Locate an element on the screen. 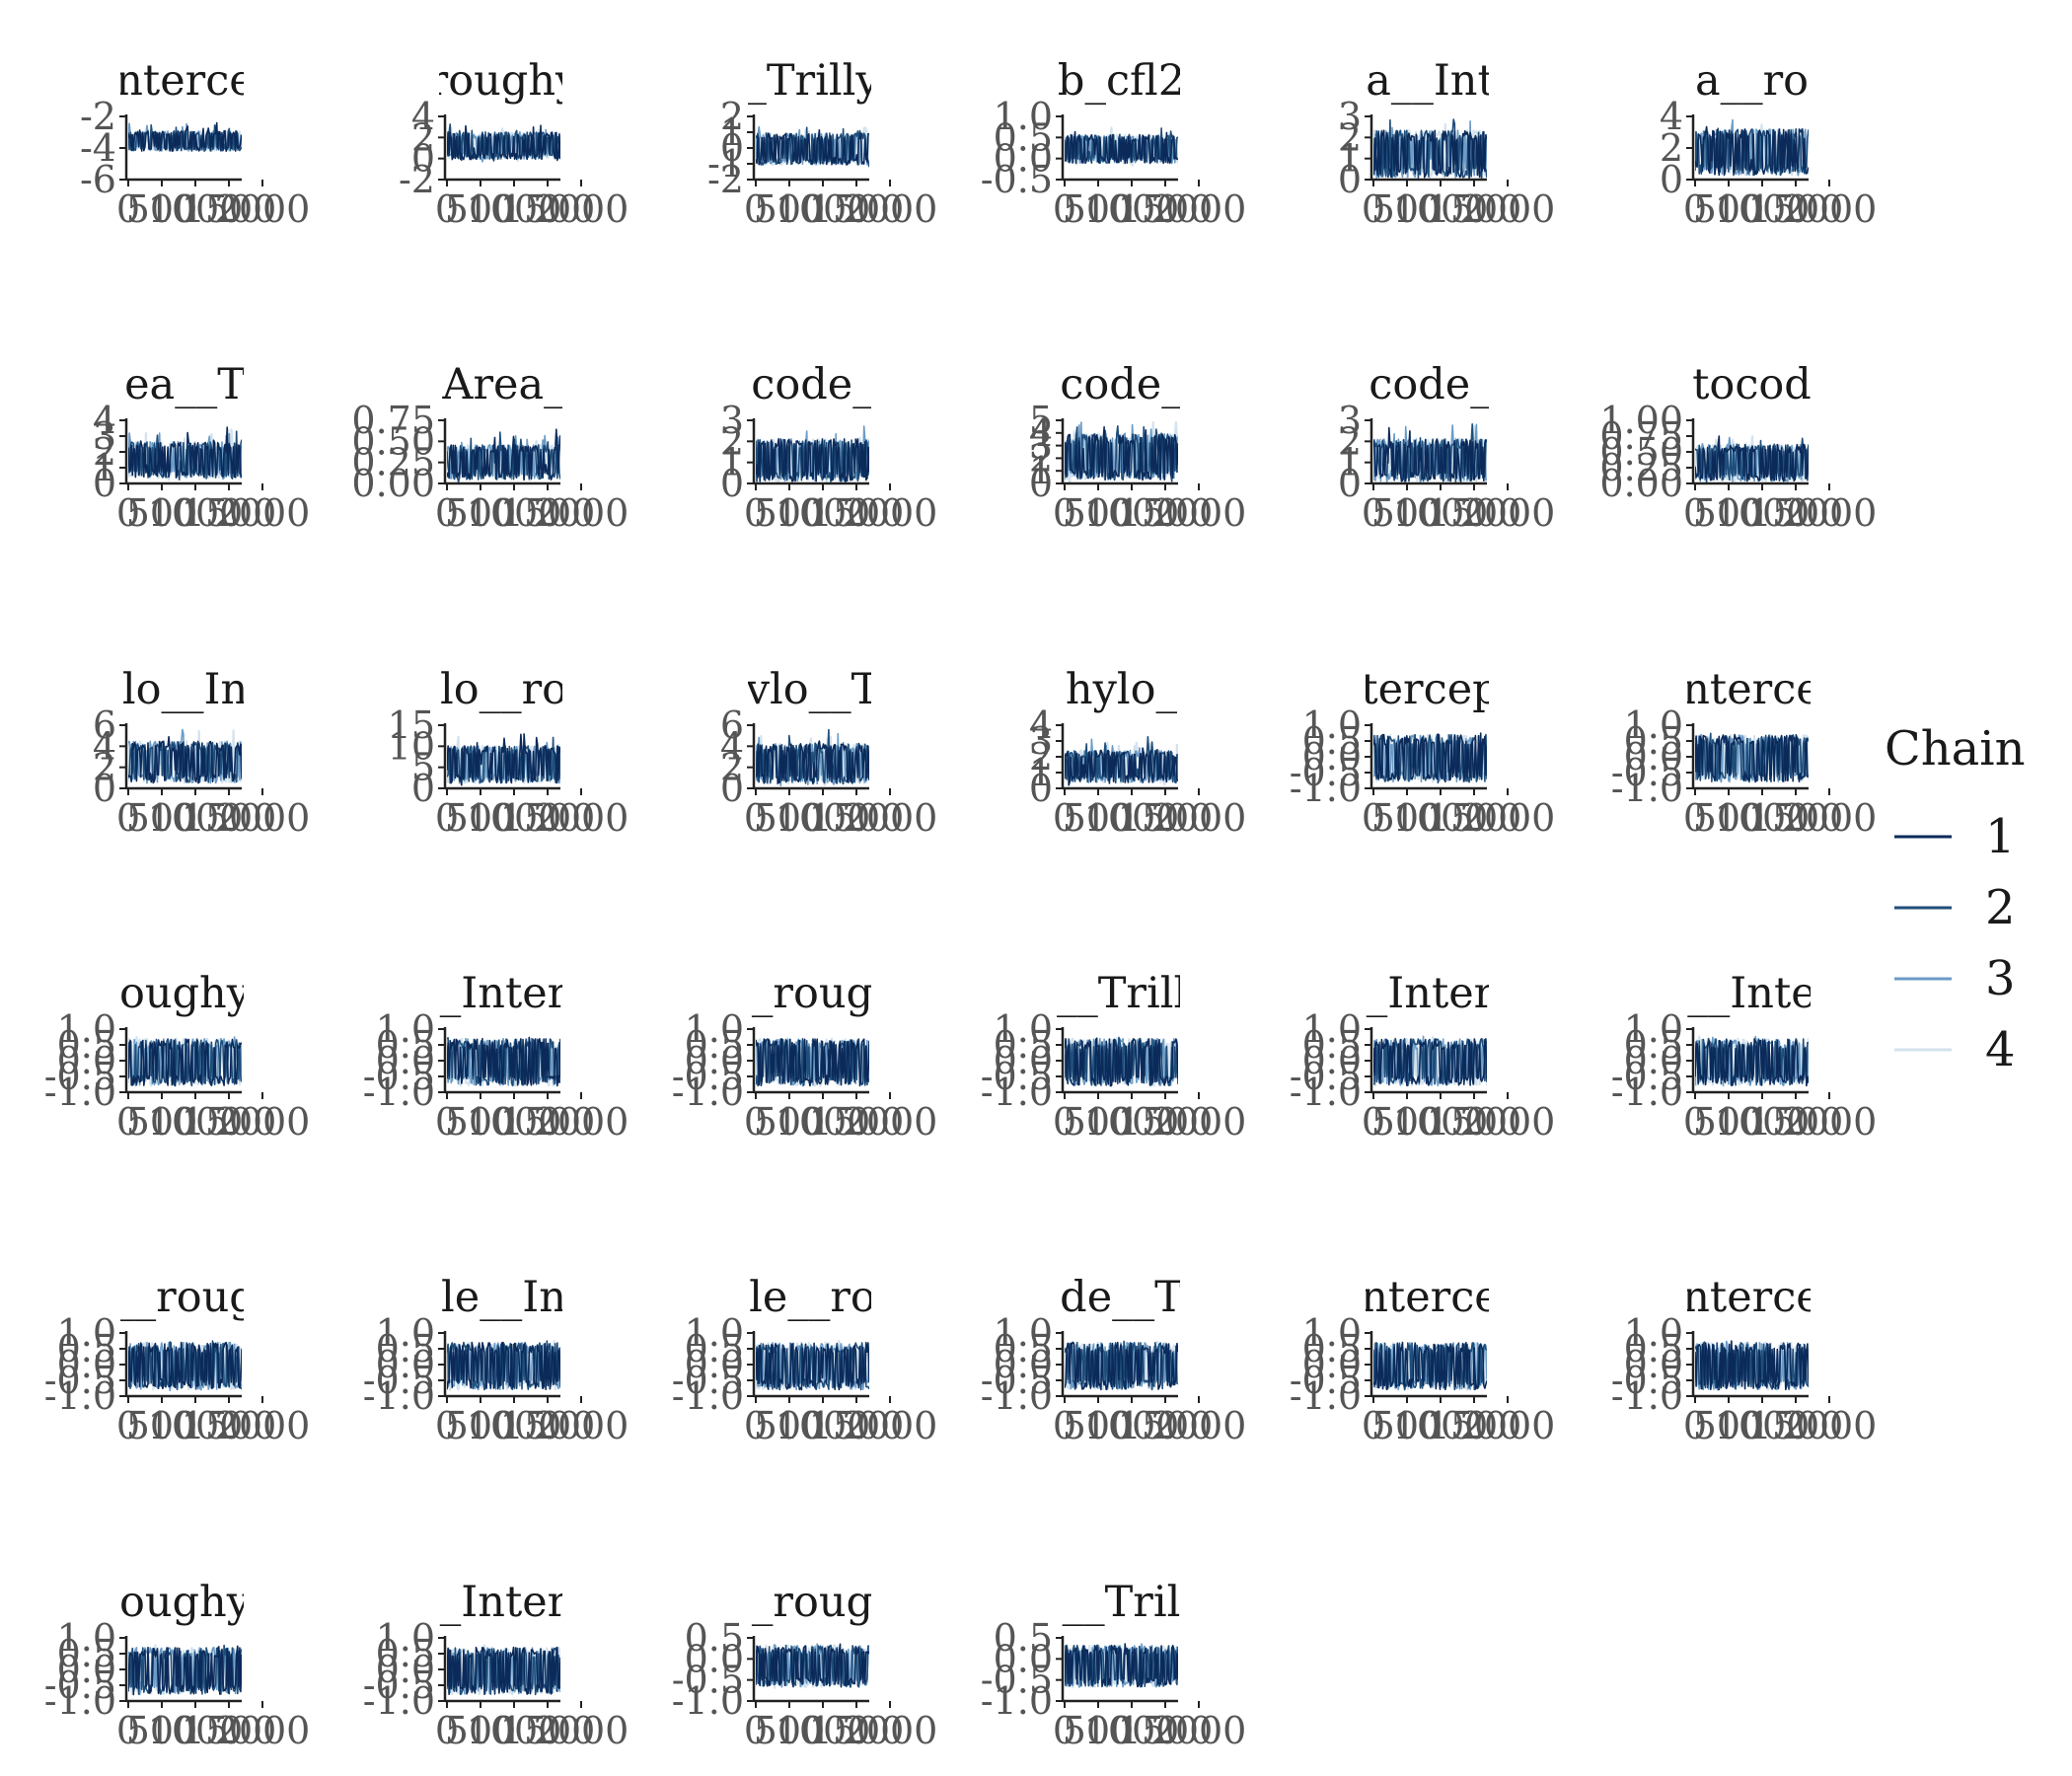 The image size is (2072, 1776). y-tick-label: 0 is located at coordinates (732, 148).